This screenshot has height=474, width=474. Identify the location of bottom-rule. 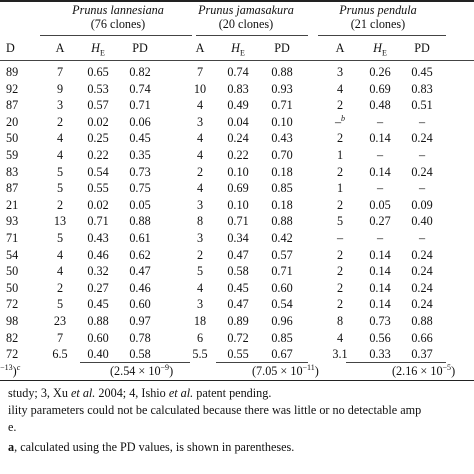
(237, 380).